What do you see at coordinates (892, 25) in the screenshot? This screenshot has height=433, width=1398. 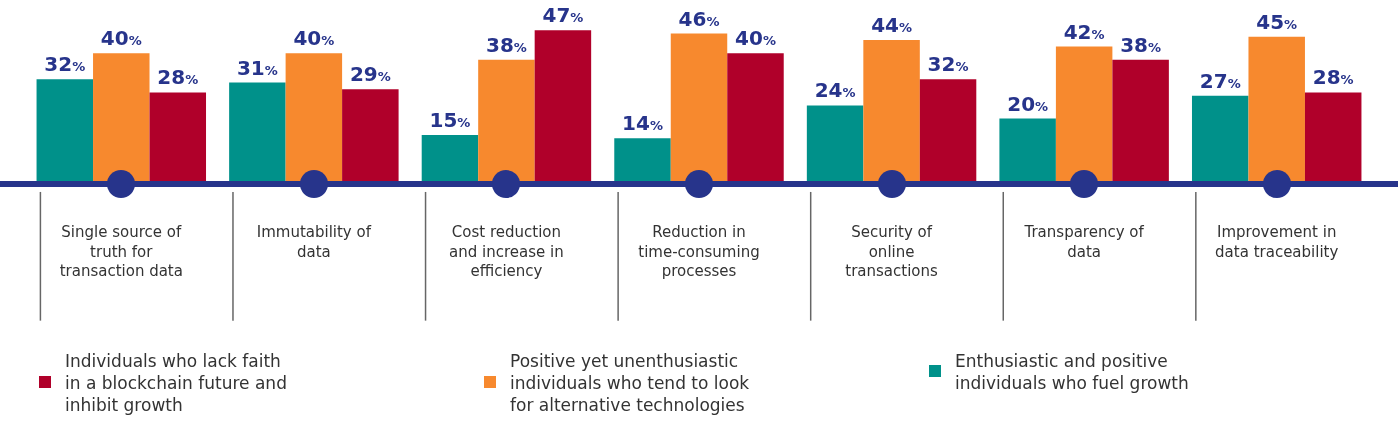 I see `data-label: 44%` at bounding box center [892, 25].